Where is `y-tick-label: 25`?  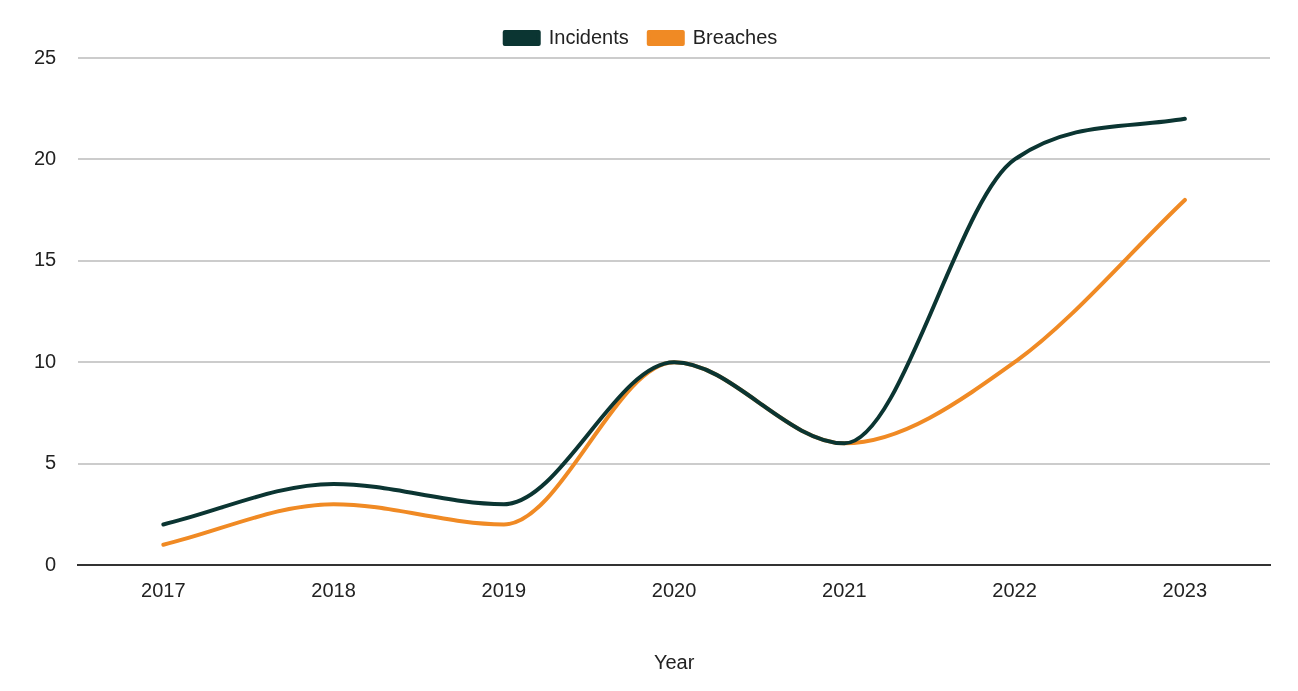
y-tick-label: 25 is located at coordinates (45, 56).